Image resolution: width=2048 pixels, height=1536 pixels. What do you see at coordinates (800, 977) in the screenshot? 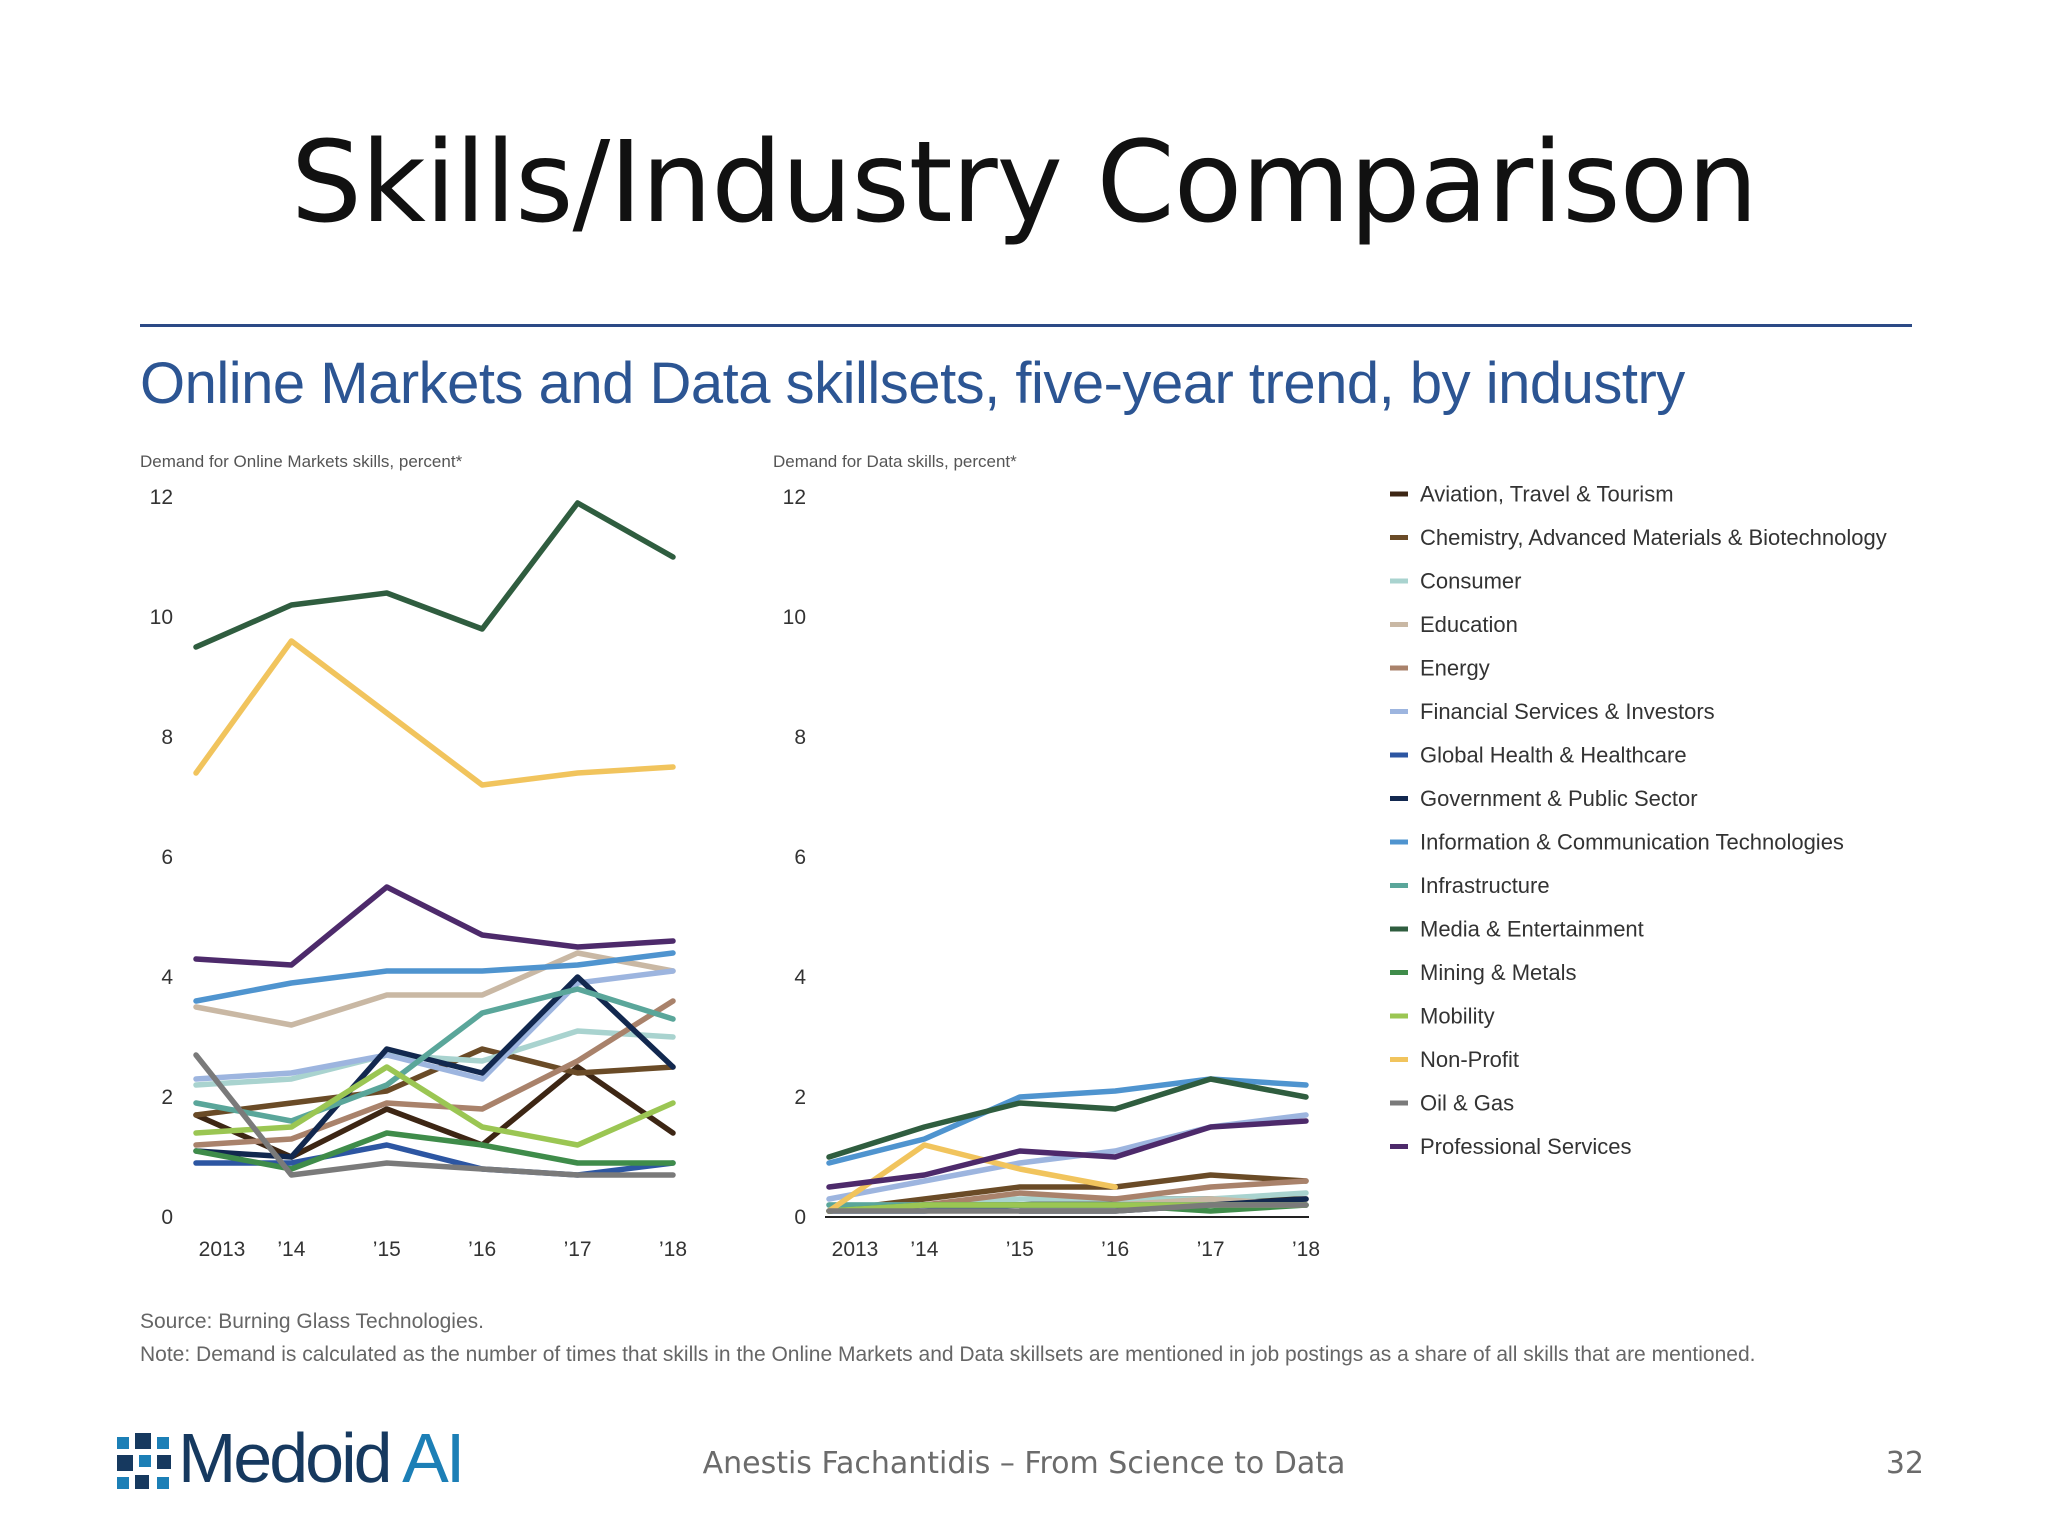
I see `chart2-y-tick-label: 4` at bounding box center [800, 977].